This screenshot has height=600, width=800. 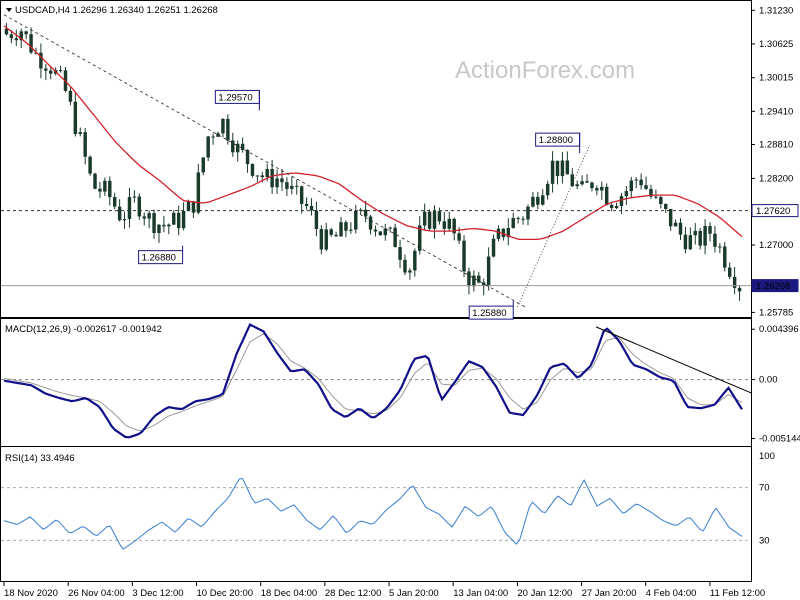 What do you see at coordinates (545, 70) in the screenshot?
I see `watermark-text: ActionForex.com` at bounding box center [545, 70].